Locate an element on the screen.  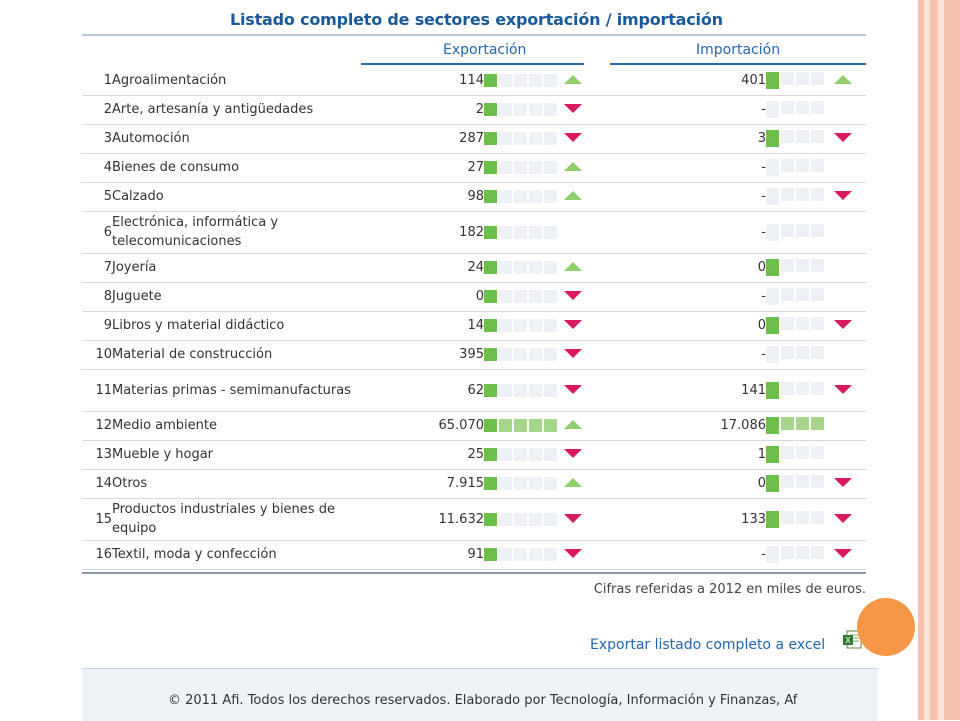
sector-name: Agroalimentación is located at coordinates (244, 81).